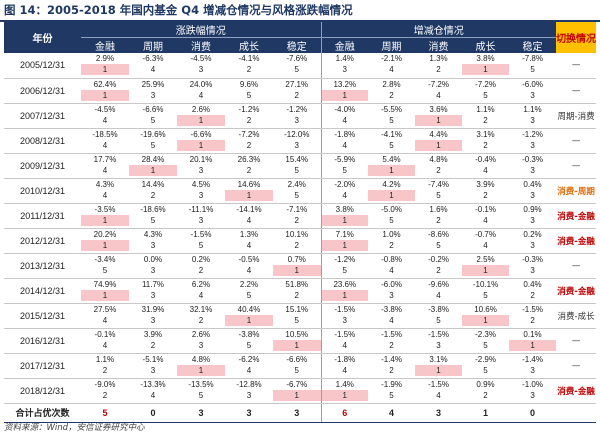 This screenshot has width=600, height=437. I want to click on change-value: -4.0%, so click(345, 109).